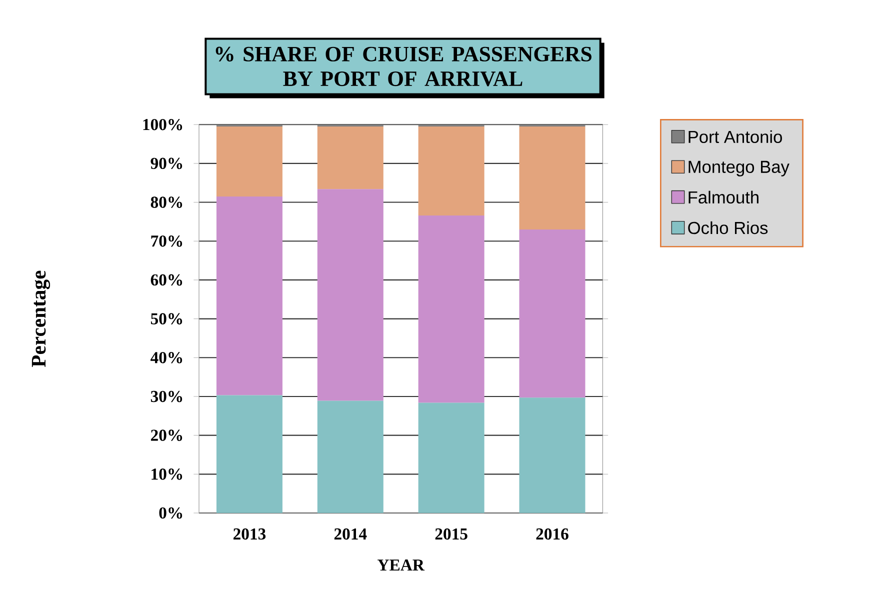  Describe the element at coordinates (401, 565) in the screenshot. I see `x-axis-title: YEAR` at that location.